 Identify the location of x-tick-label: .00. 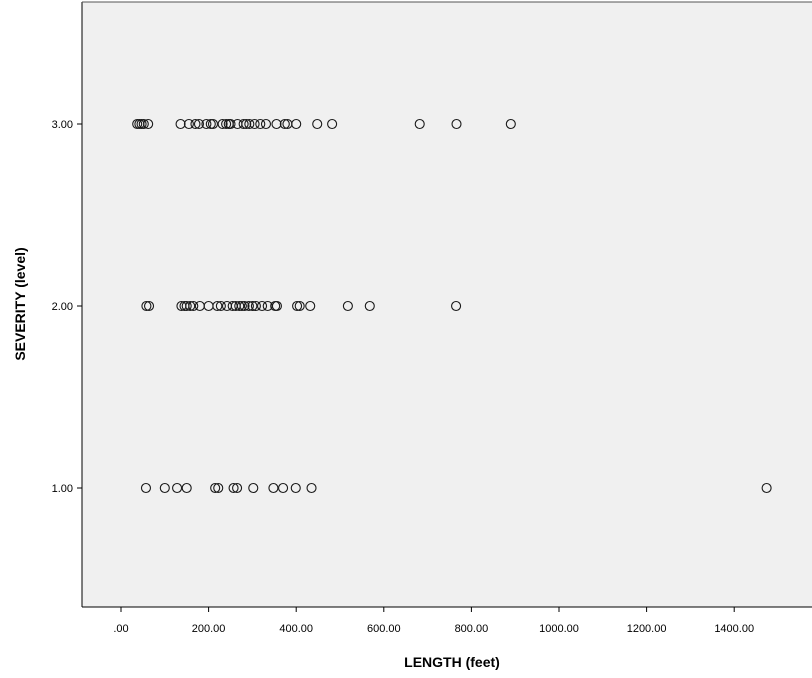
(120, 629).